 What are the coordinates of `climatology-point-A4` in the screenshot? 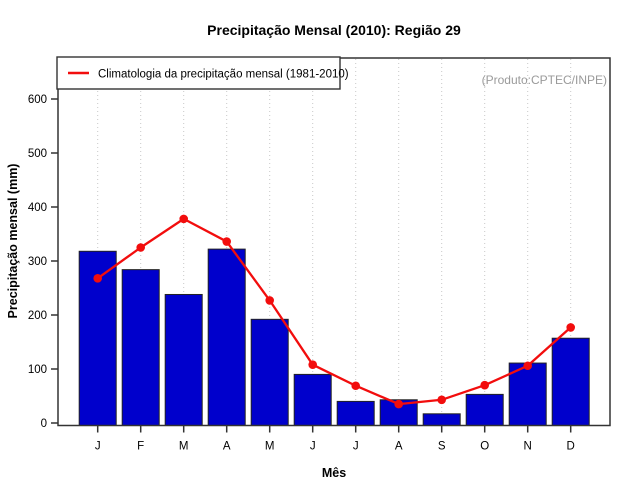 It's located at (226, 241).